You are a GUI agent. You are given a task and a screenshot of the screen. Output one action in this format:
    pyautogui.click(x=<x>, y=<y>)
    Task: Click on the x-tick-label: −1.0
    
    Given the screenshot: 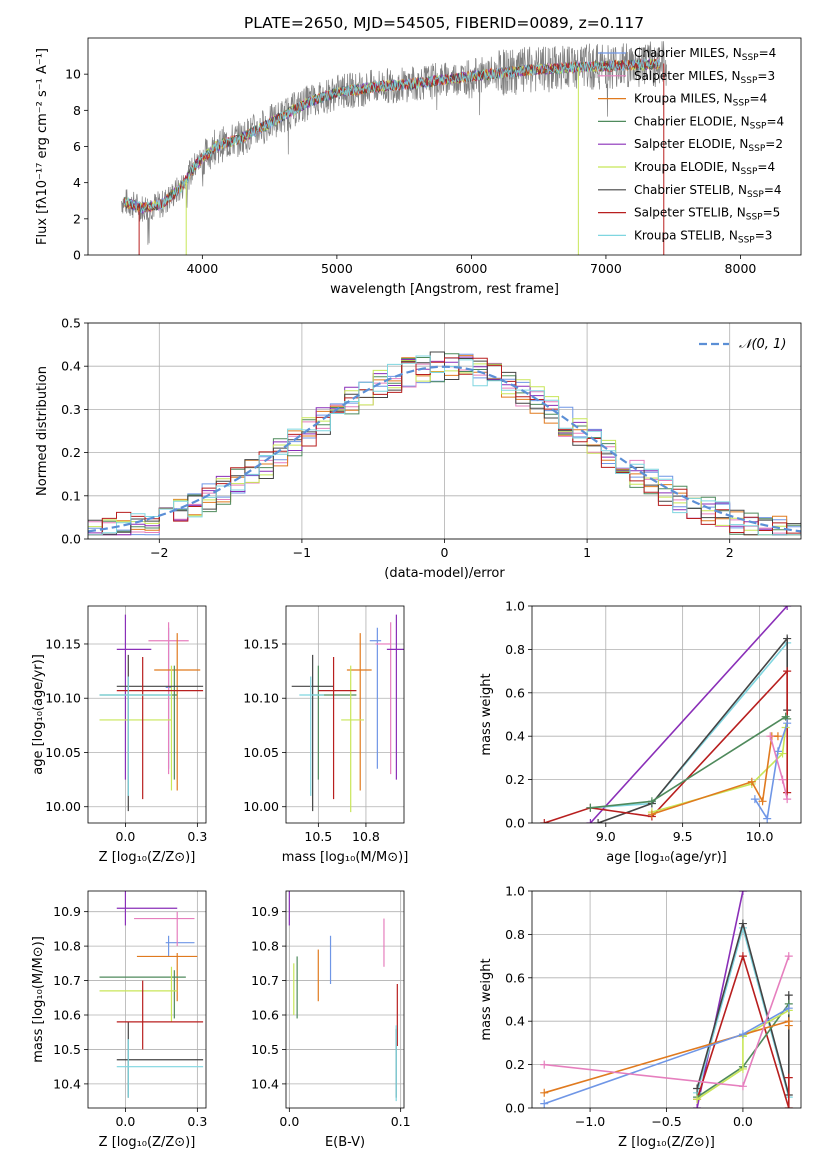 What is the action you would take?
    pyautogui.click(x=590, y=1121)
    